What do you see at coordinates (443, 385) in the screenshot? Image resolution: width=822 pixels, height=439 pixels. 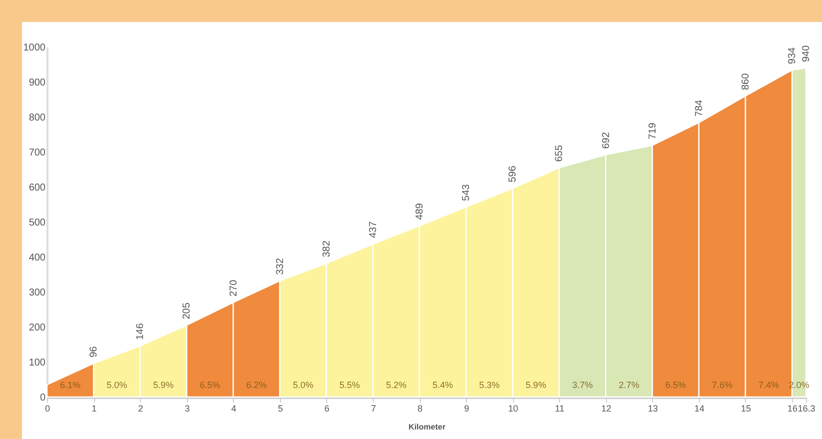 I see `annotation: 5.4%` at bounding box center [443, 385].